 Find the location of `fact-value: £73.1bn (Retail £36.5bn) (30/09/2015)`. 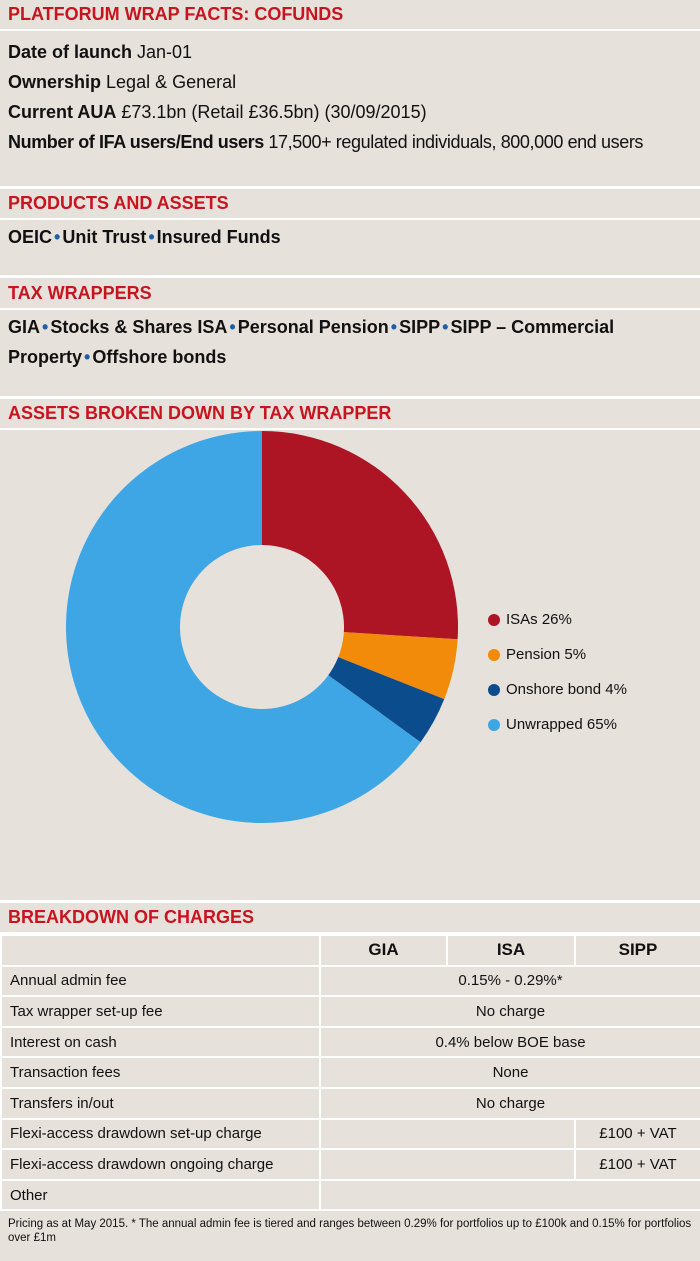

fact-value: £73.1bn (Retail £36.5bn) (30/09/2015) is located at coordinates (274, 112).